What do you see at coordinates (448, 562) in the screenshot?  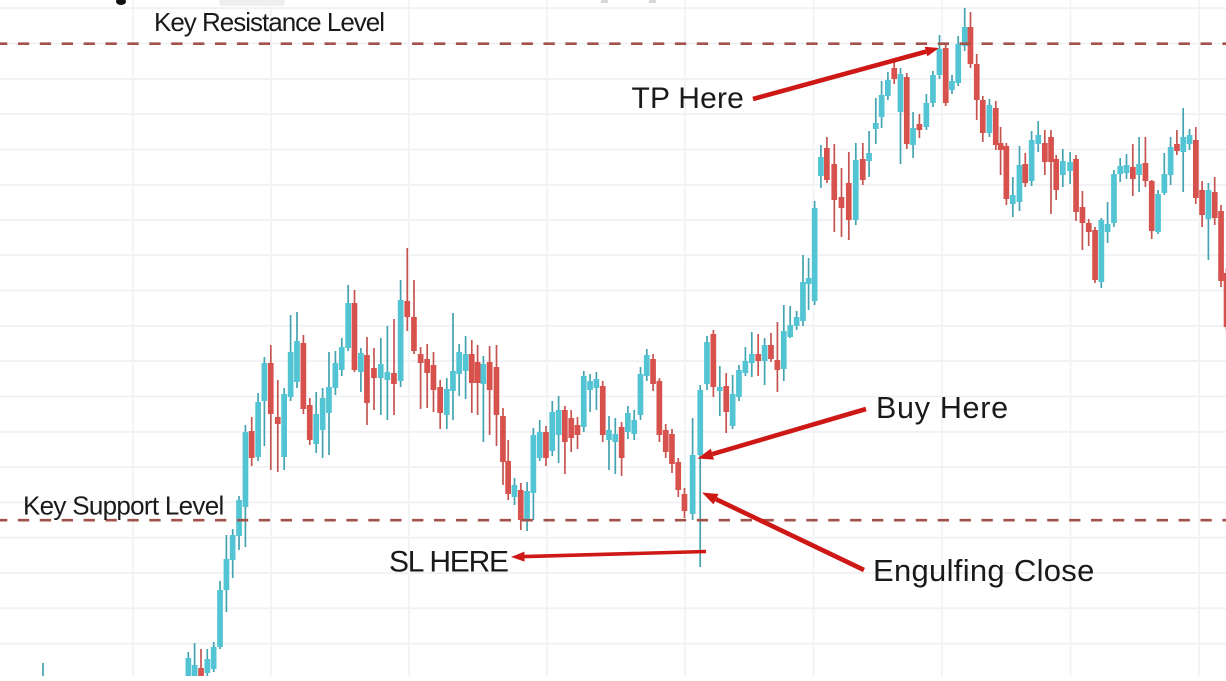 I see `svg-text: SL HERE` at bounding box center [448, 562].